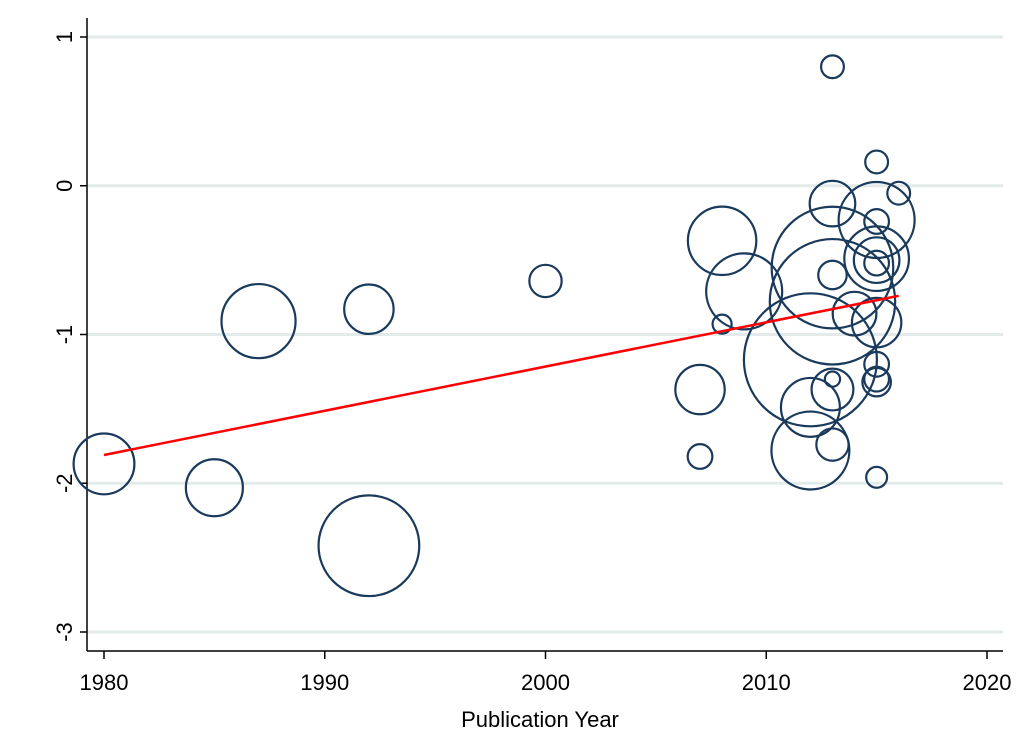 This screenshot has height=741, width=1024. What do you see at coordinates (64, 483) in the screenshot?
I see `y-tick-label: -2` at bounding box center [64, 483].